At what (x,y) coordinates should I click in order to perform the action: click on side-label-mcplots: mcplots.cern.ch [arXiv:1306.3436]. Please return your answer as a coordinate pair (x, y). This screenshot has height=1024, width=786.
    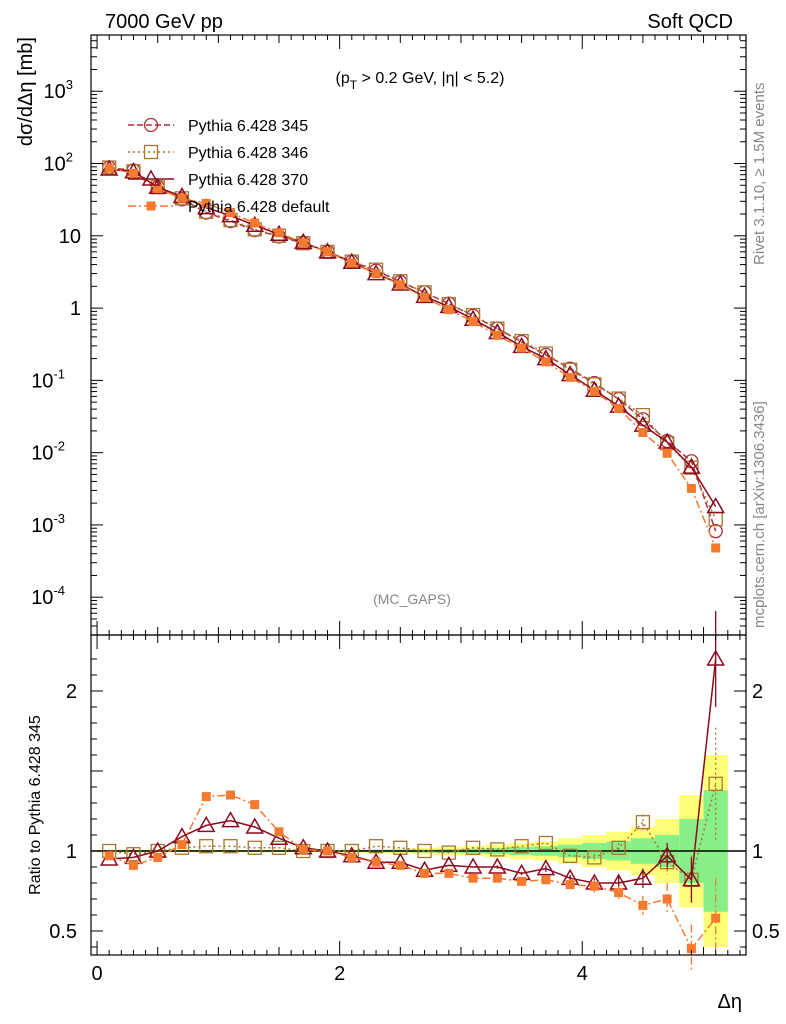
    Looking at the image, I should click on (759, 514).